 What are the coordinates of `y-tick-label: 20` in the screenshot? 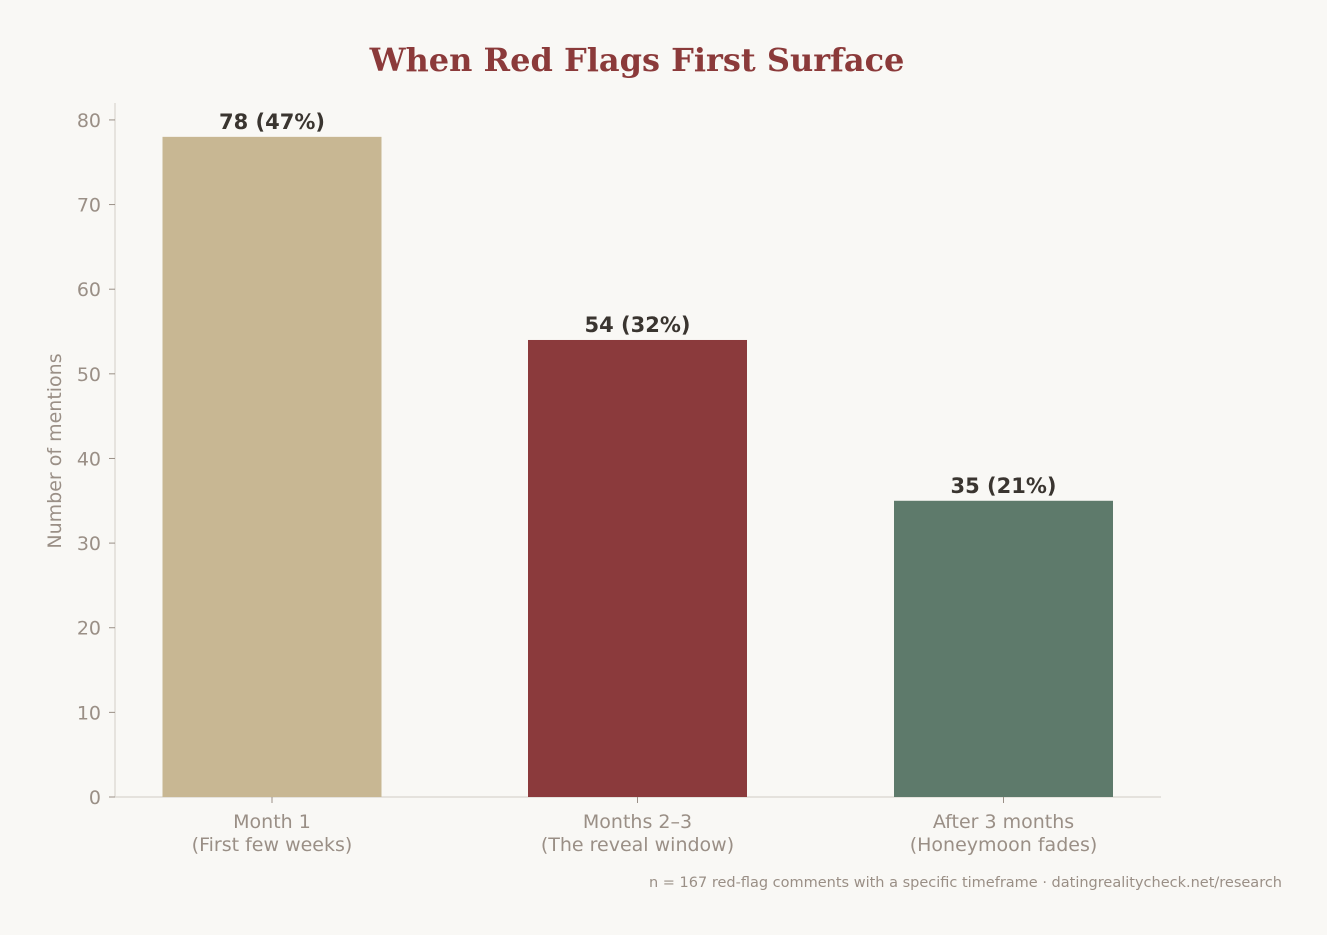 It's located at (89, 629).